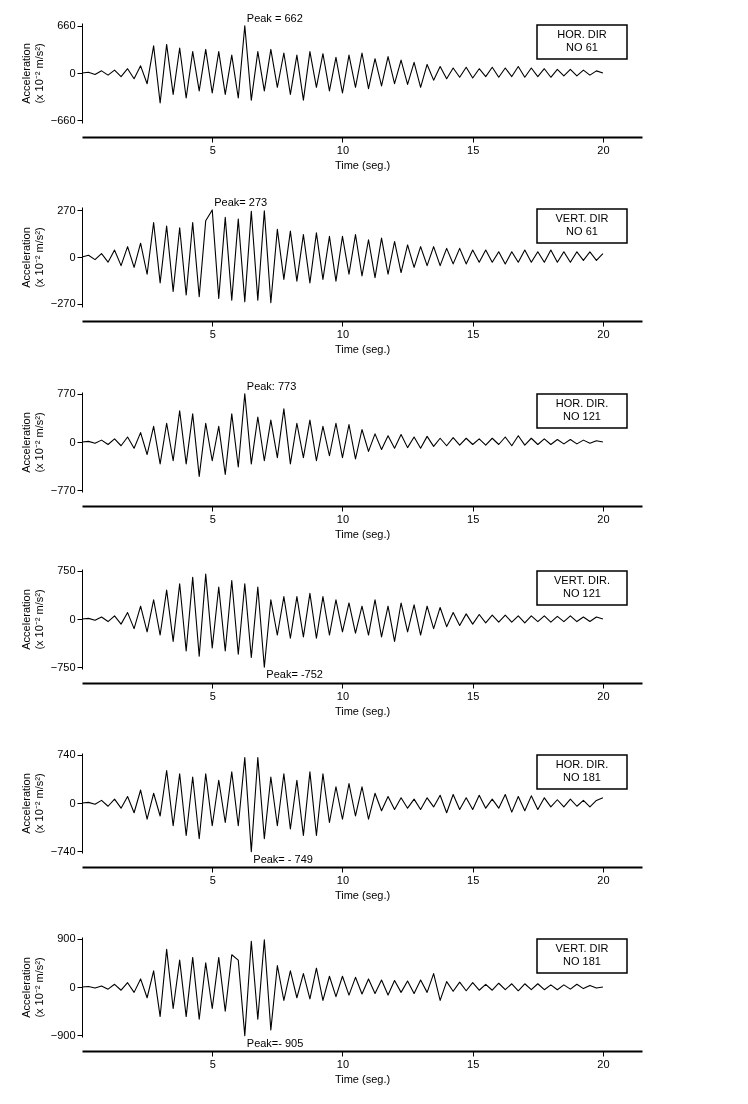 The width and height of the screenshot is (748, 1104). I want to click on annotation: HOR. DIR. NO 121, so click(582, 409).